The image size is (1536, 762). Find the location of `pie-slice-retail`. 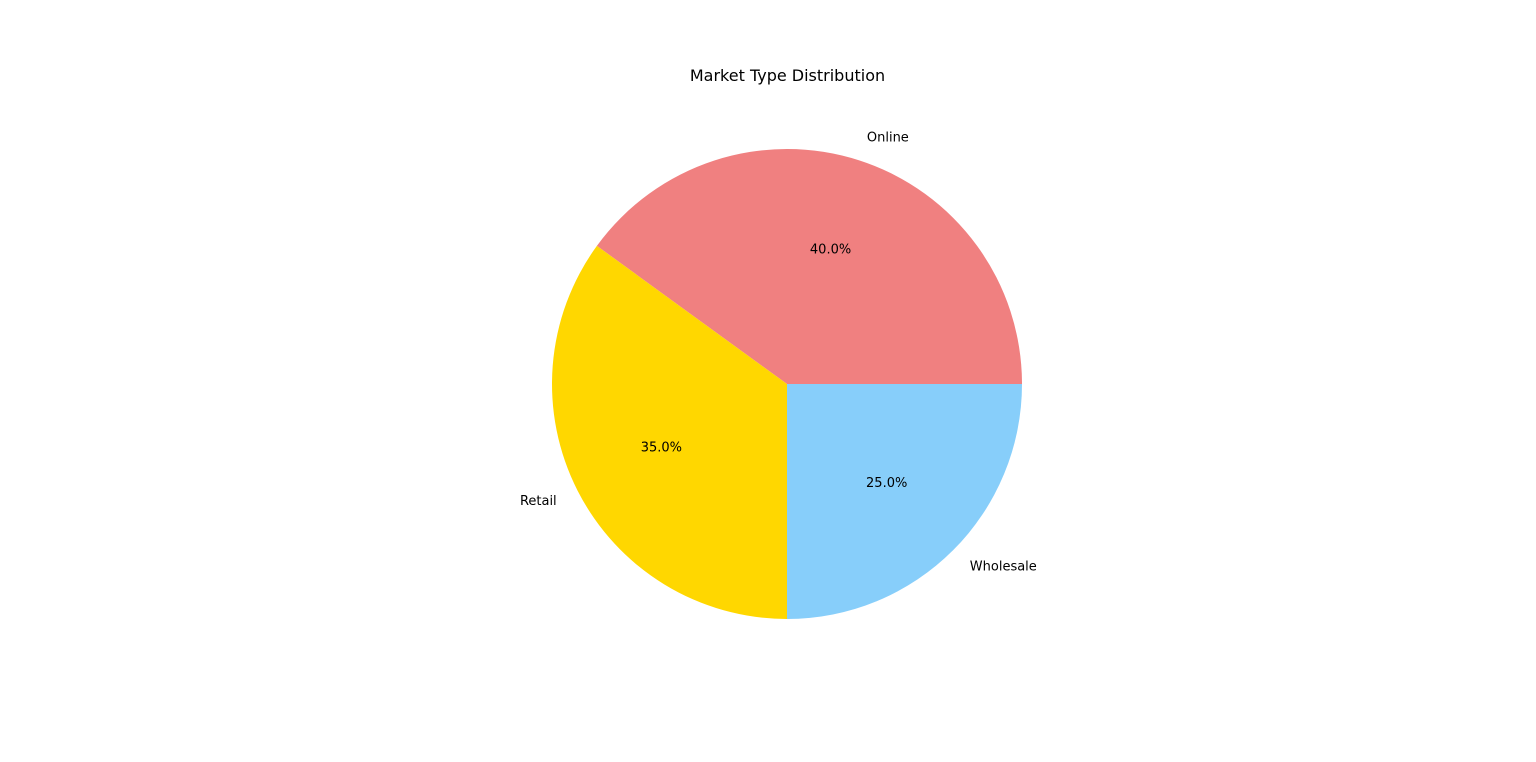

pie-slice-retail is located at coordinates (669, 432).